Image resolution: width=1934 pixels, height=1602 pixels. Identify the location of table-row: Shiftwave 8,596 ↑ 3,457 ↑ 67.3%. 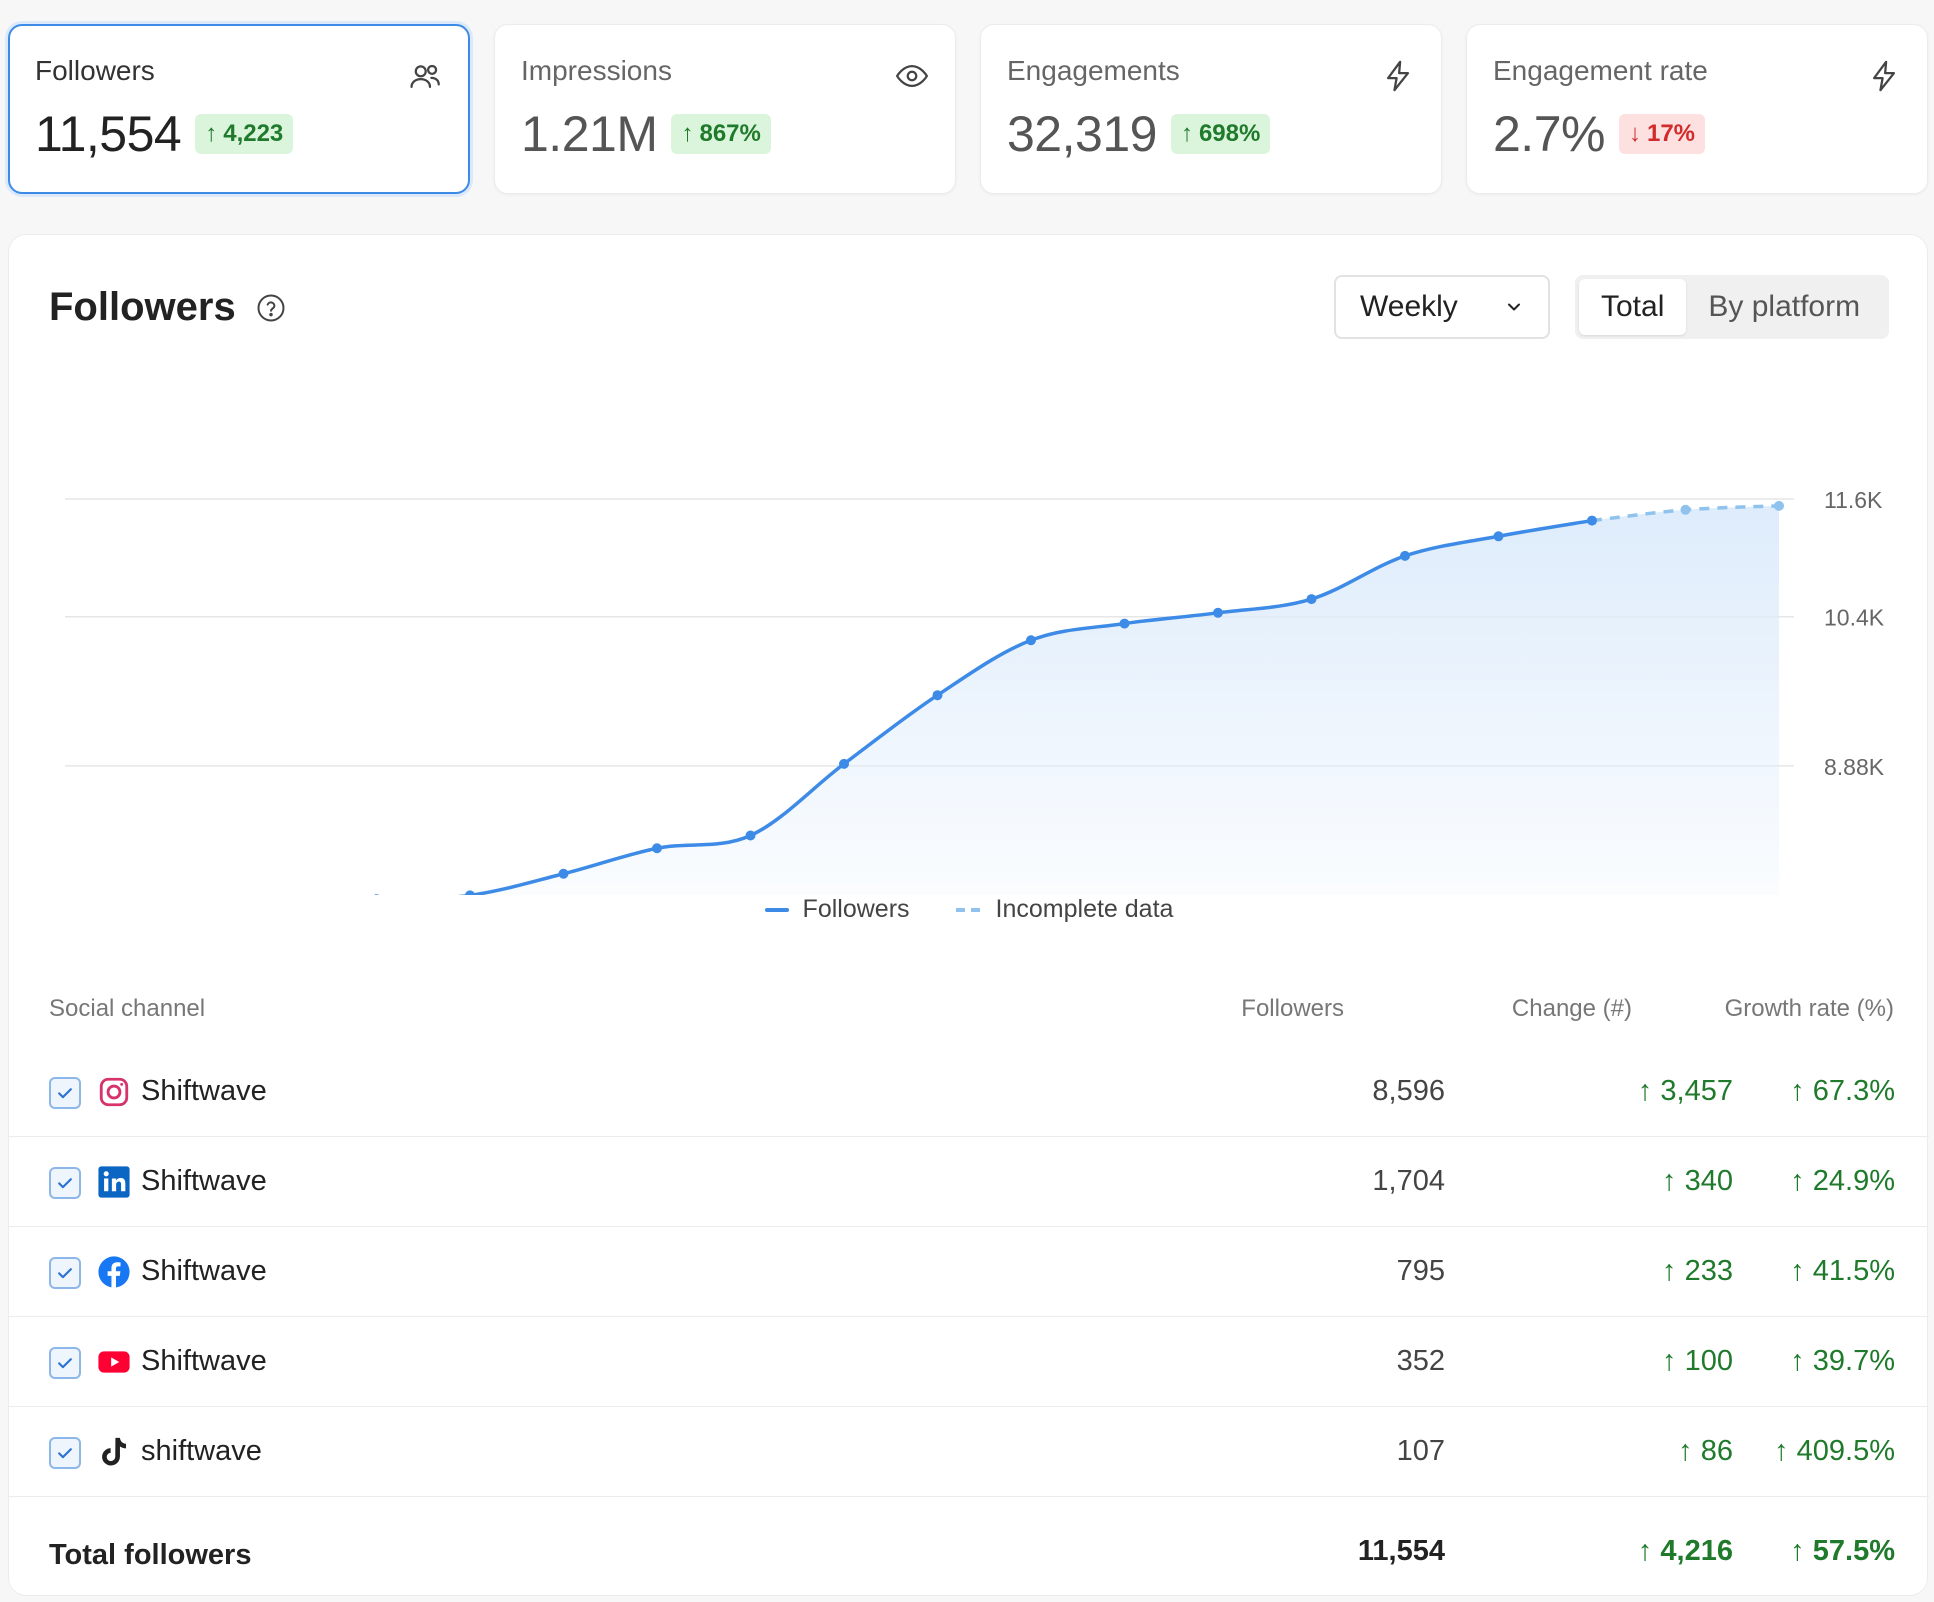
(969, 1092).